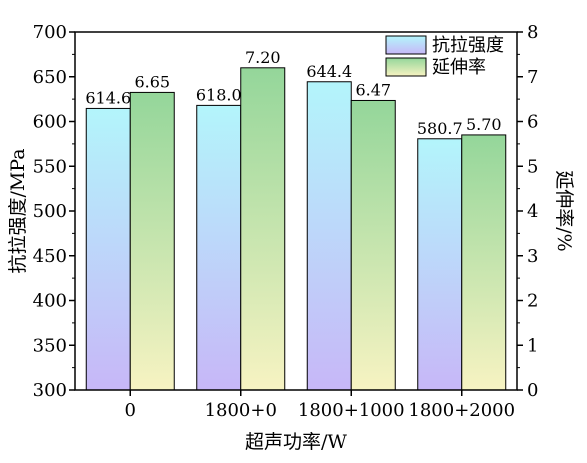 The image size is (587, 463). I want to click on y-right-tick-label-1: 1, so click(532, 345).